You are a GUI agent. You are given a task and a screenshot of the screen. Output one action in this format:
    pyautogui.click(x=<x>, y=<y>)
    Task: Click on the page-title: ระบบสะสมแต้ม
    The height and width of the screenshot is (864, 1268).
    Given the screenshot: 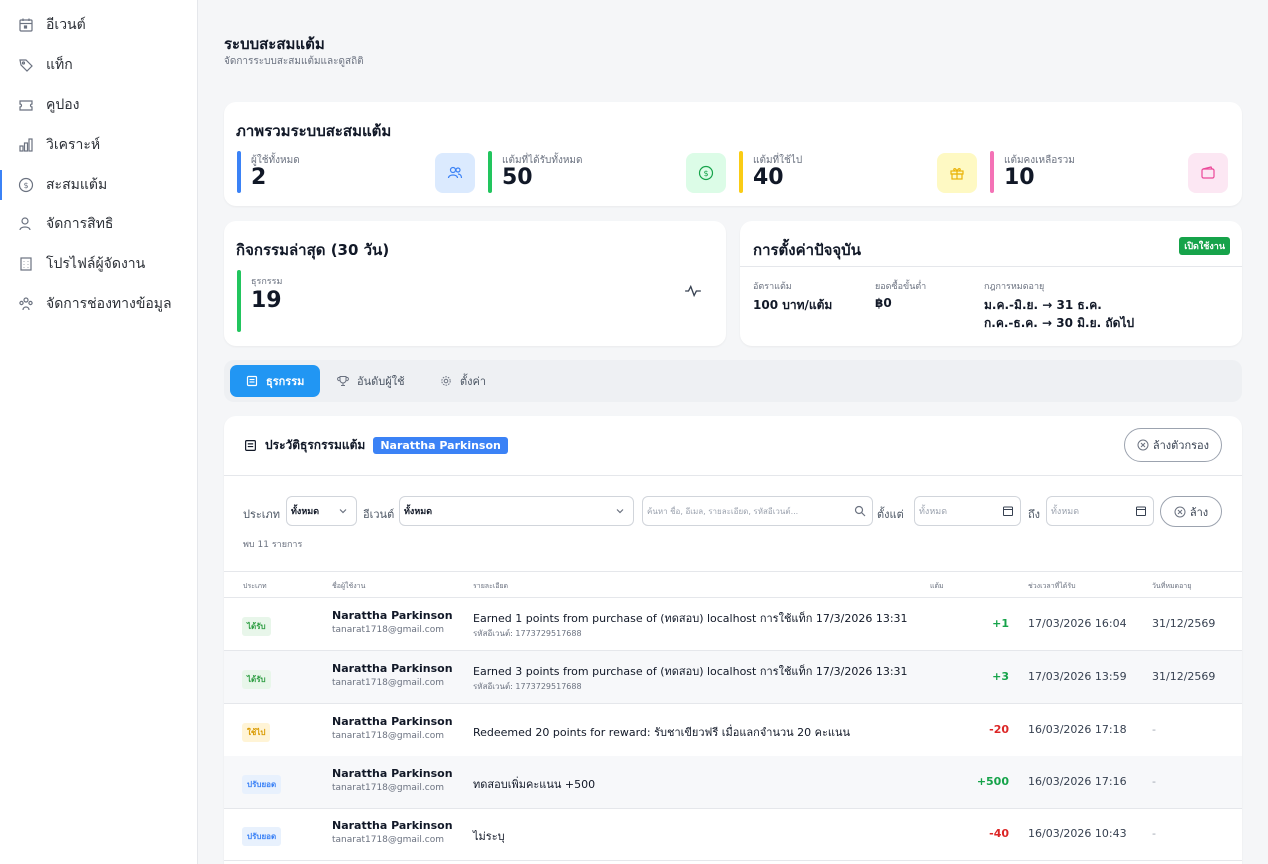 What is the action you would take?
    pyautogui.click(x=274, y=44)
    